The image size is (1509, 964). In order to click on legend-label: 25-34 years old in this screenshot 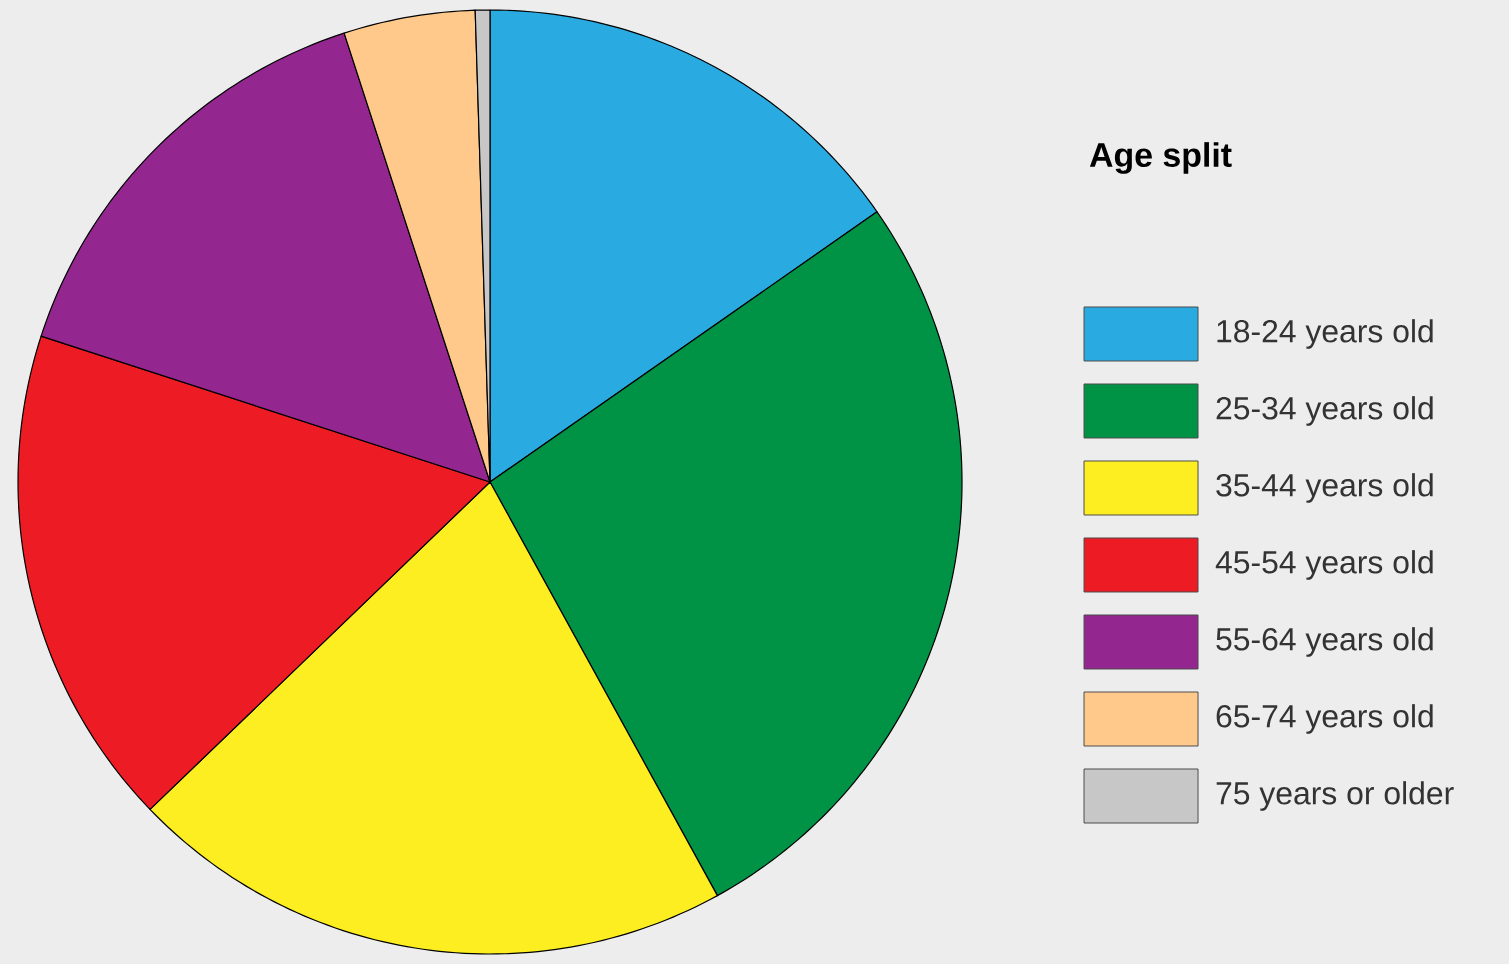, I will do `click(1324, 411)`.